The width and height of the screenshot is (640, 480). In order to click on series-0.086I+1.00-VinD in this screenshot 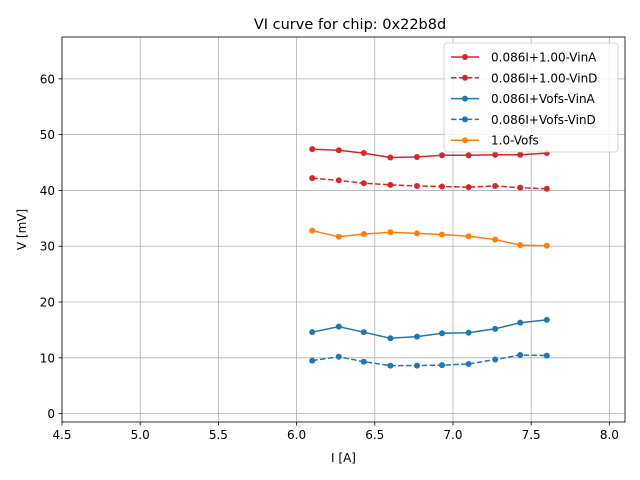, I will do `click(429, 183)`.